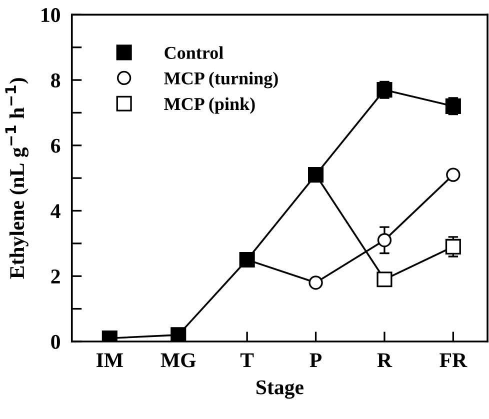  Describe the element at coordinates (384, 360) in the screenshot. I see `x-tick-label: R` at that location.